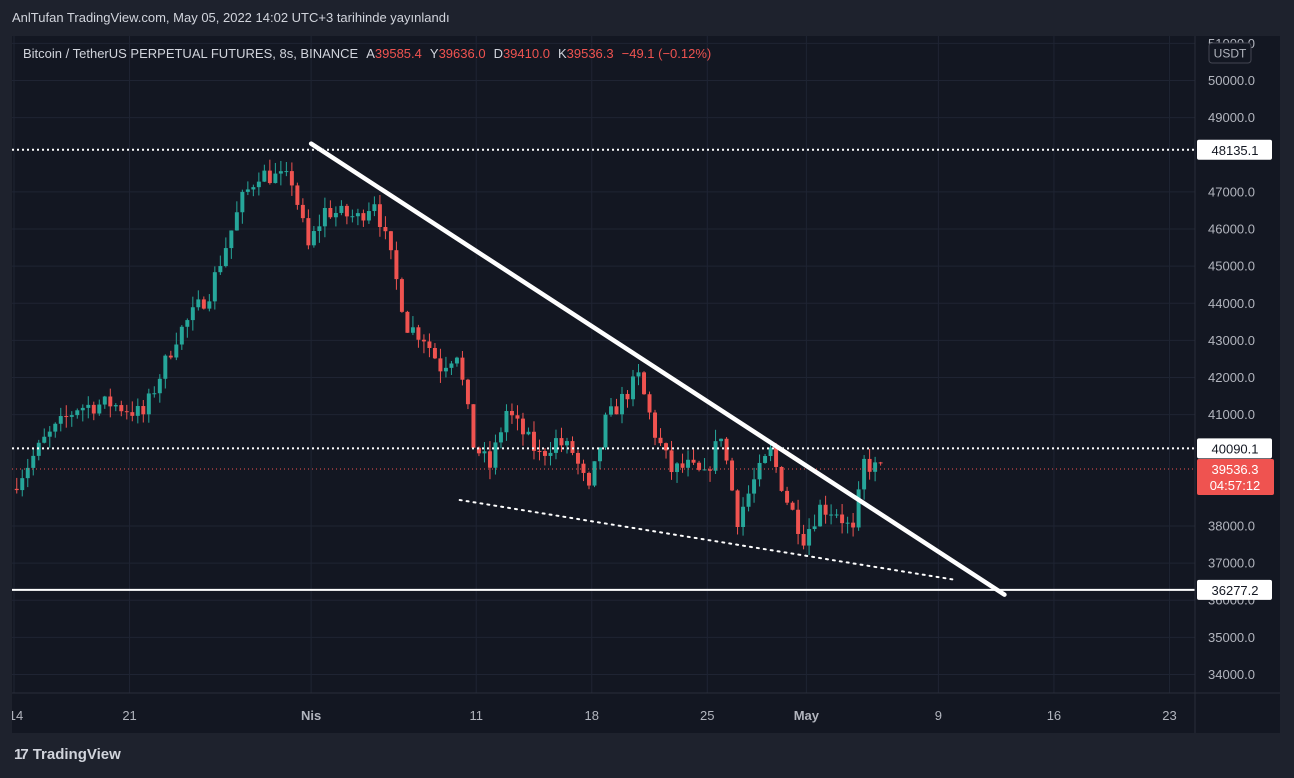 The height and width of the screenshot is (778, 1294). I want to click on price-tick-label: 46000.0, so click(1231, 229).